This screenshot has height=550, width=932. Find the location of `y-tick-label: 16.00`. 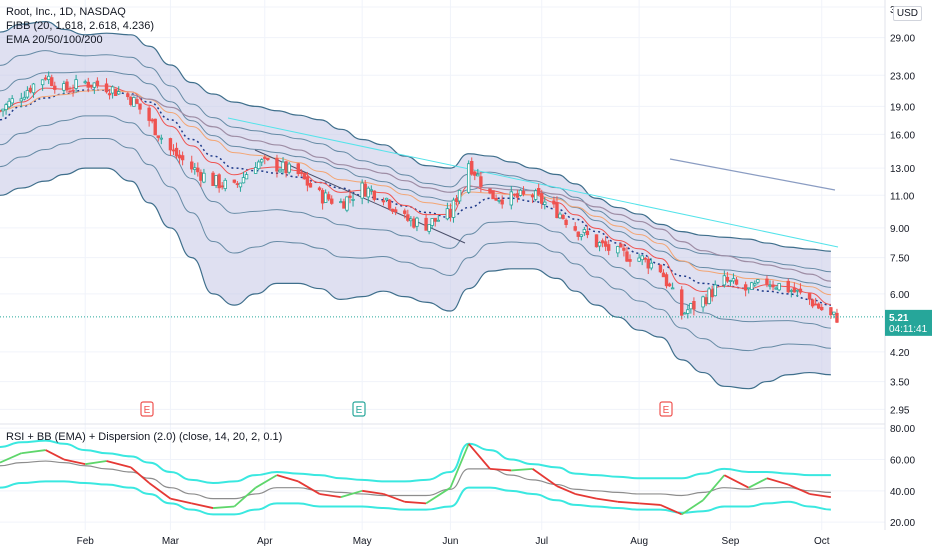

y-tick-label: 16.00 is located at coordinates (902, 135).